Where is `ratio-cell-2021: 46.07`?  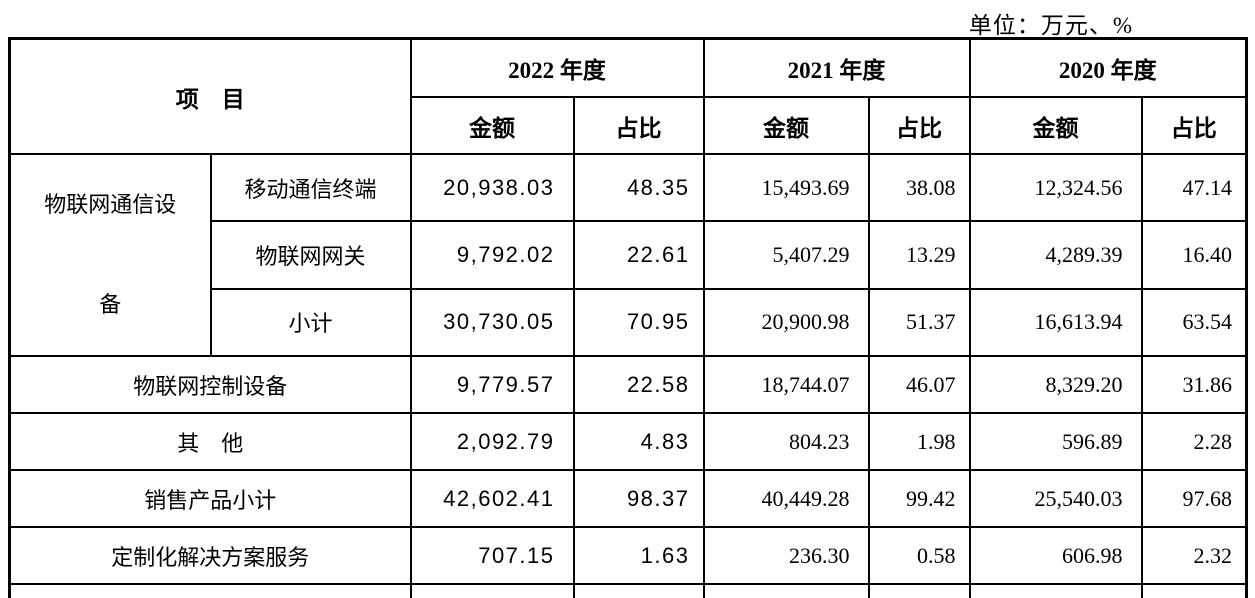
ratio-cell-2021: 46.07 is located at coordinates (919, 384).